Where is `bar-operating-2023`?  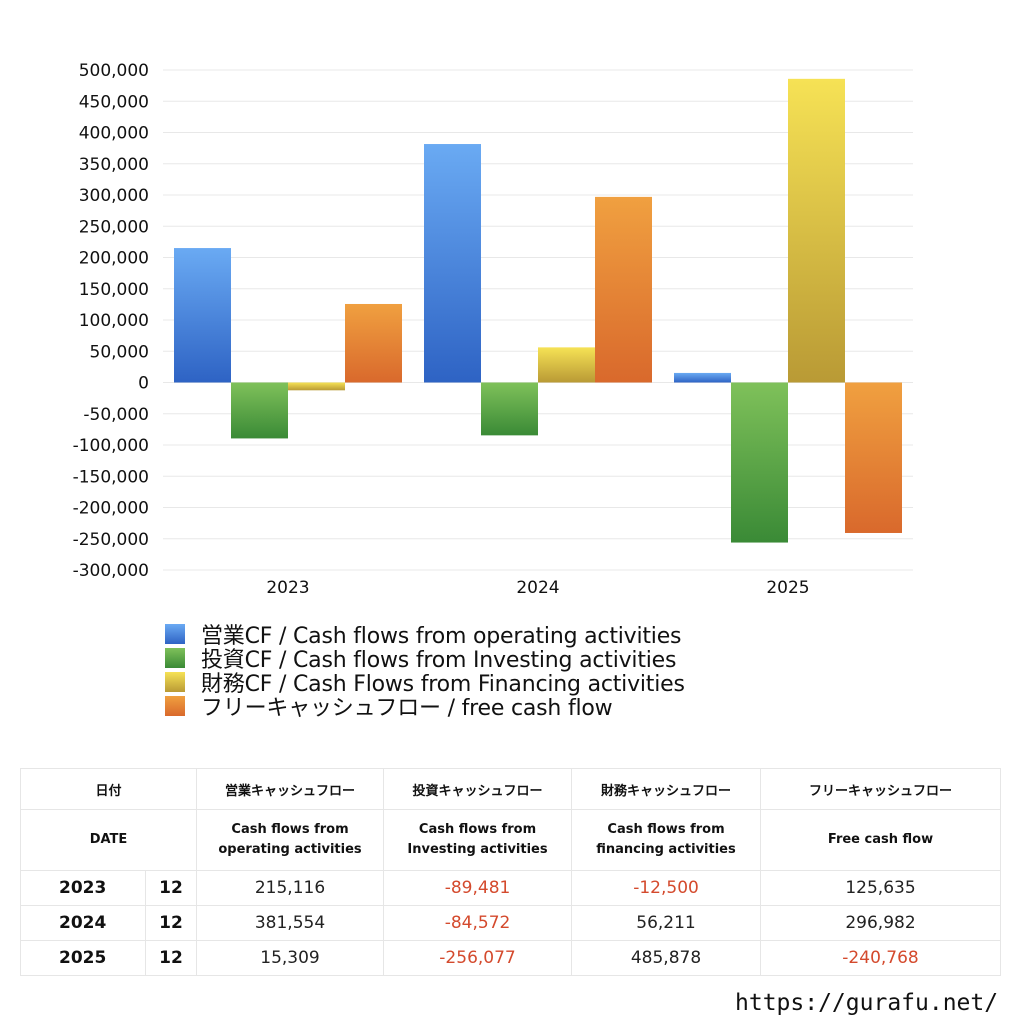
bar-operating-2023 is located at coordinates (202, 315).